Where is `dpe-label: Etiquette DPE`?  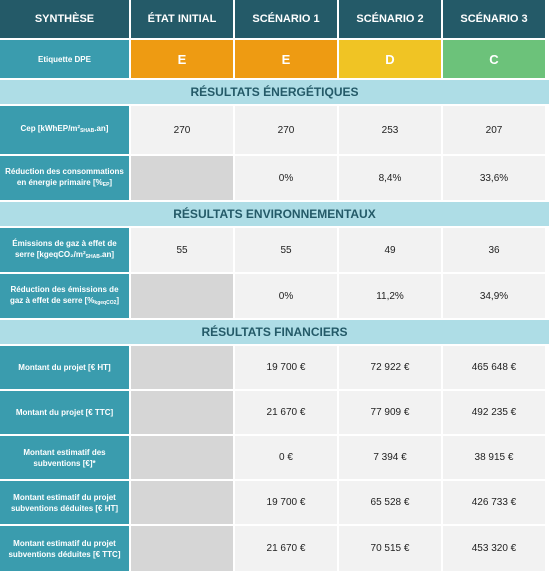 dpe-label: Etiquette DPE is located at coordinates (64, 59).